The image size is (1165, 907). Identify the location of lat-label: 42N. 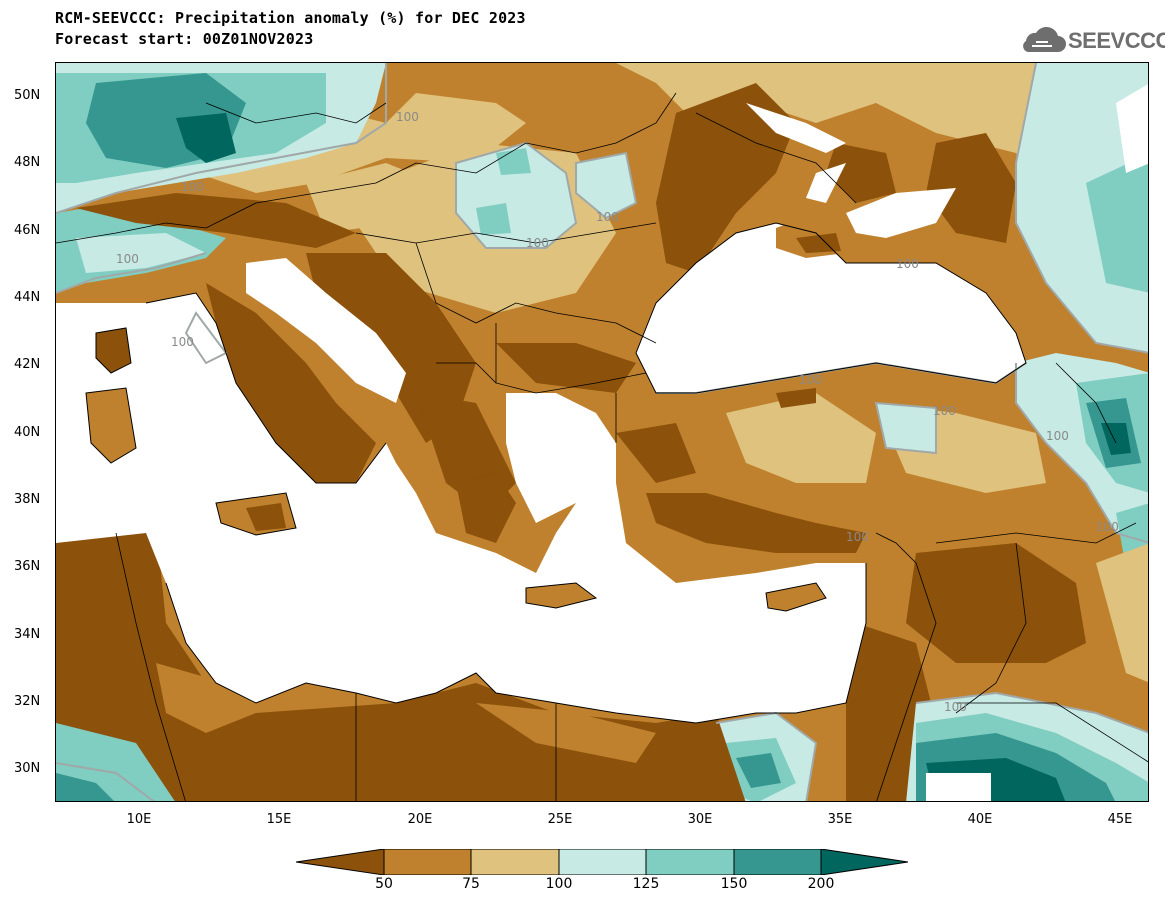
(27, 364).